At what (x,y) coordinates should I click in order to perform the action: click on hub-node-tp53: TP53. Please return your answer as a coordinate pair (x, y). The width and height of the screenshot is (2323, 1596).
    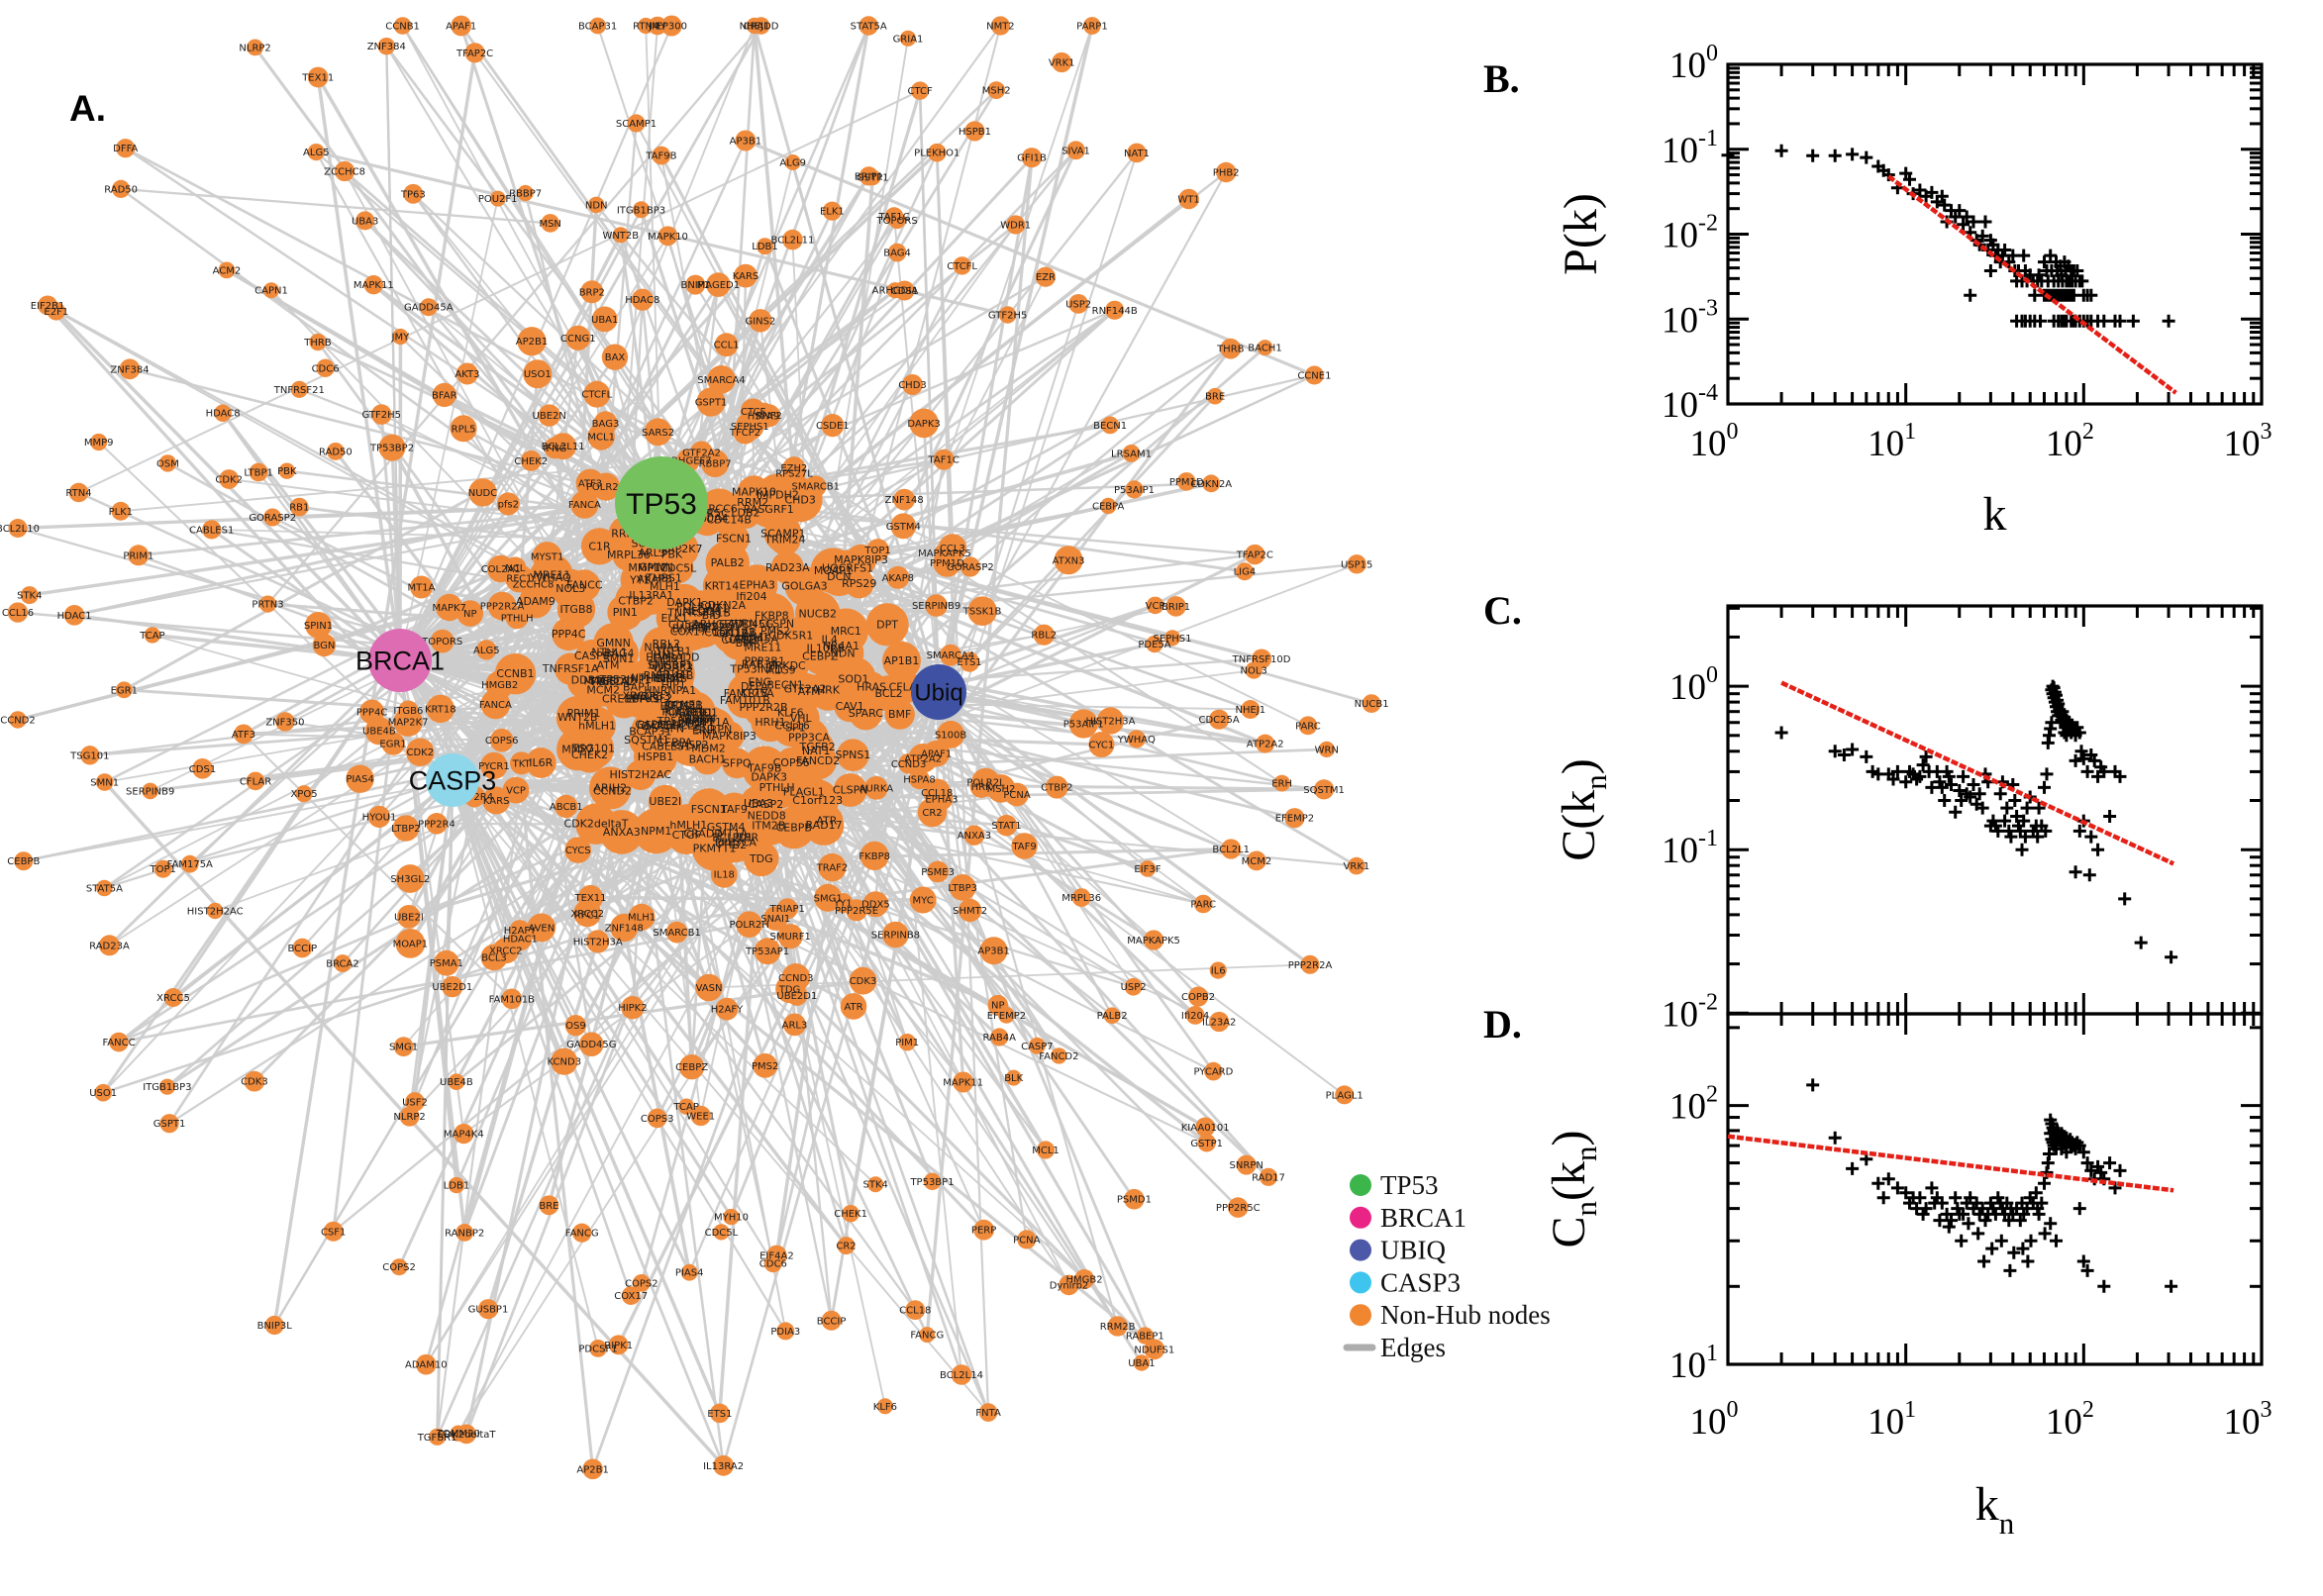
    Looking at the image, I should click on (661, 503).